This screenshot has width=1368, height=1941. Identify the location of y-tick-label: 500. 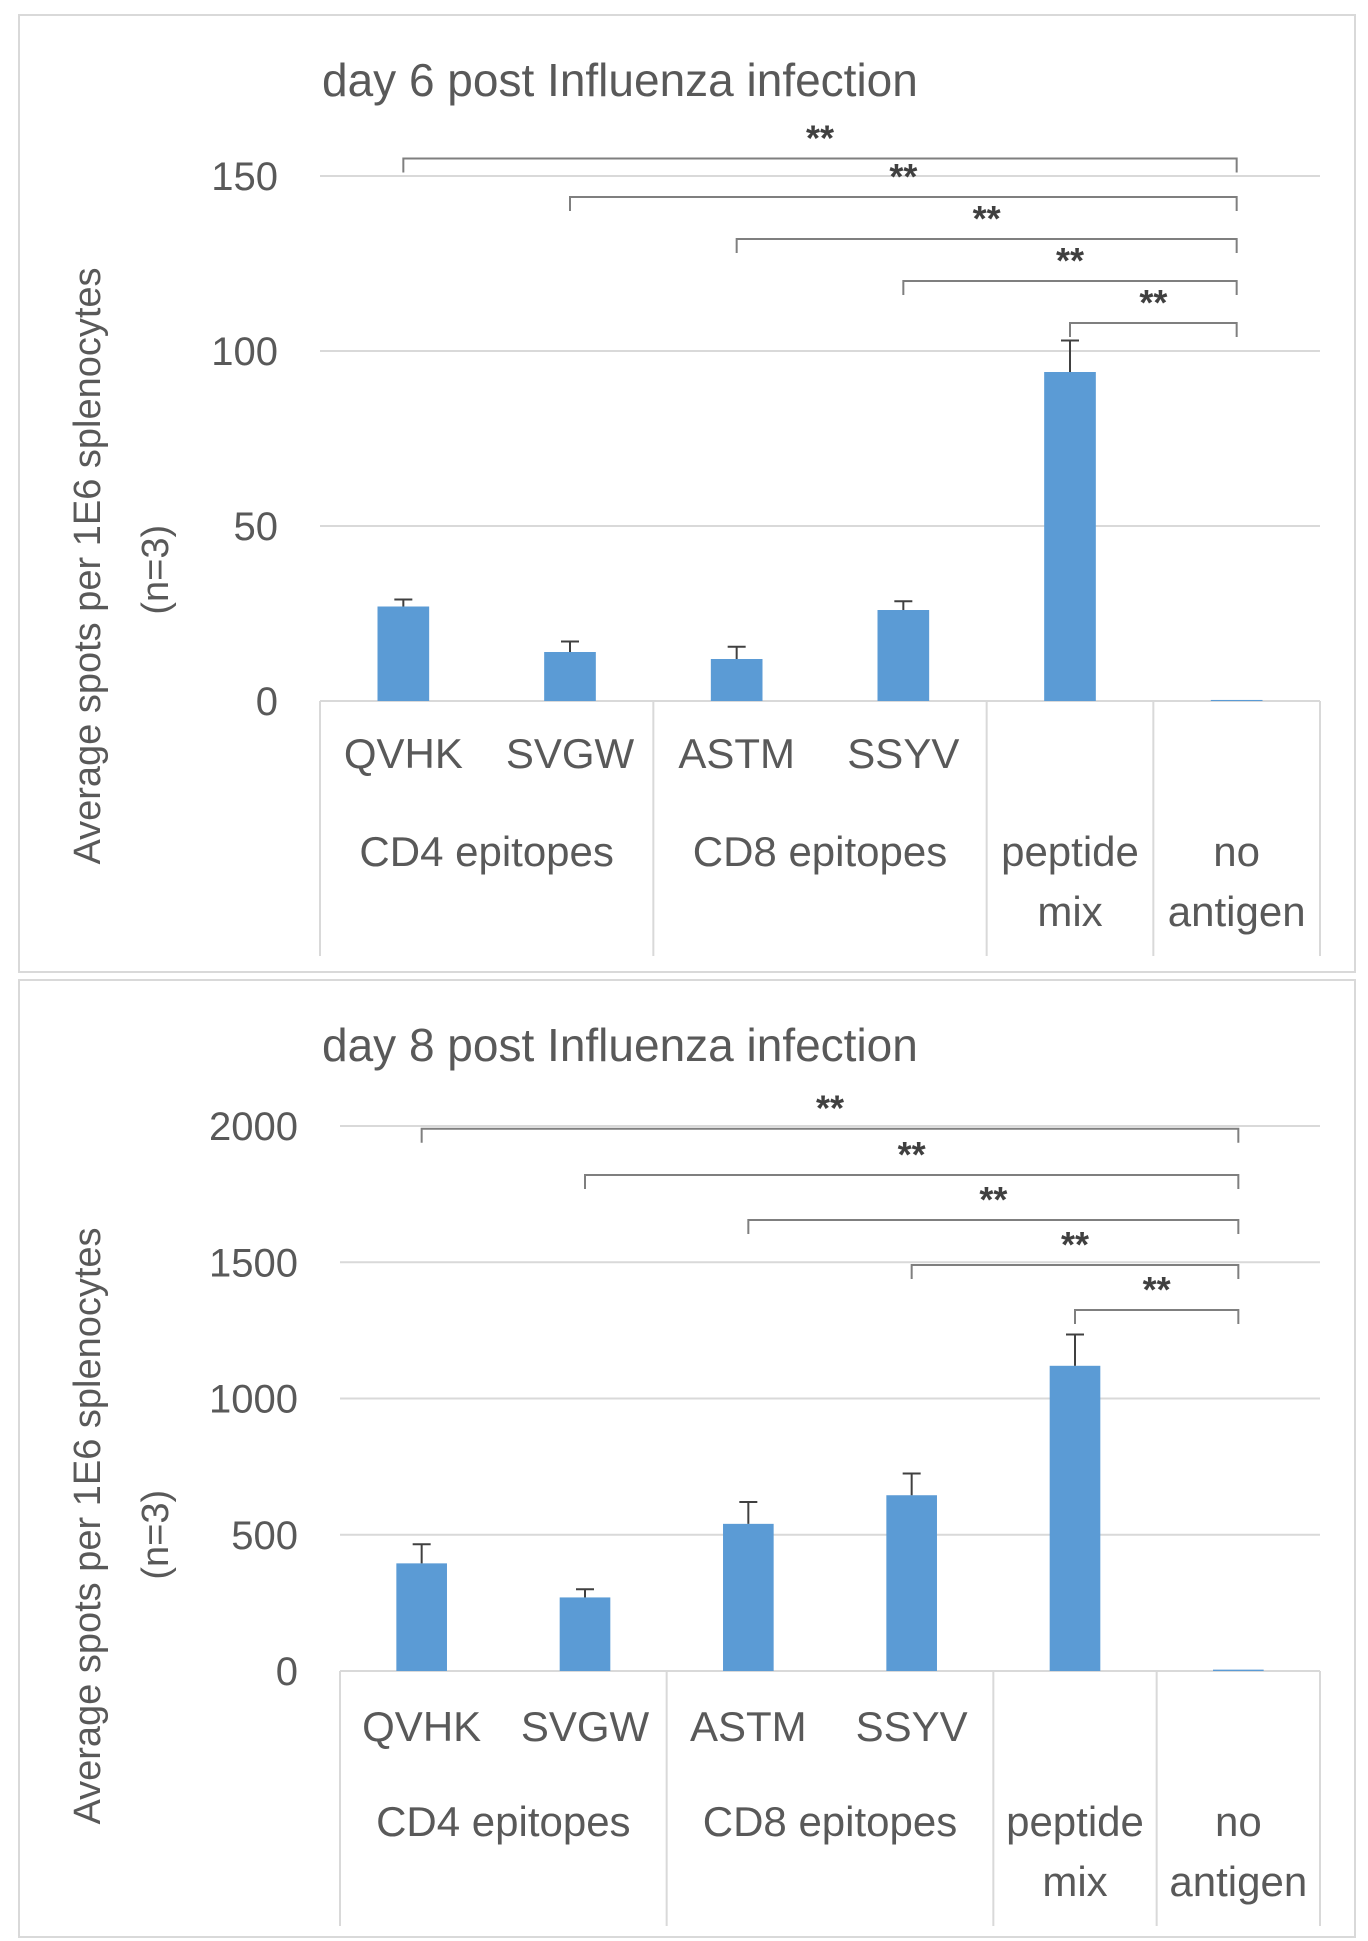
(264, 1536).